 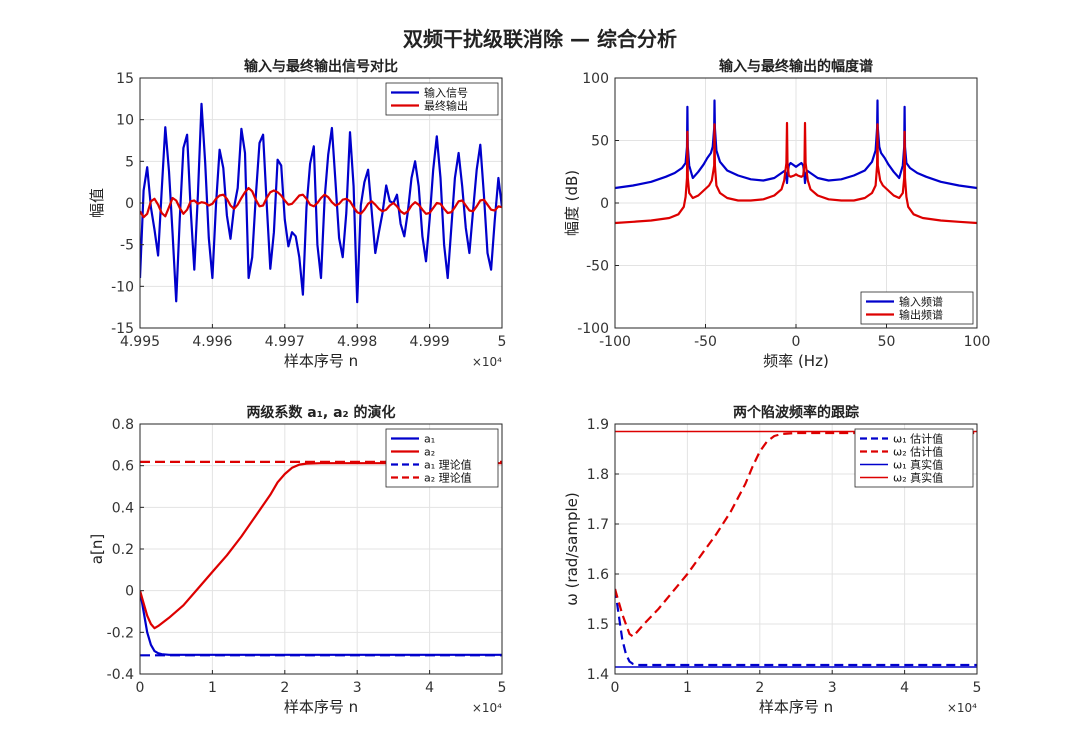 What do you see at coordinates (796, 66) in the screenshot?
I see `chart-title: 输入与最终输出的幅度谱` at bounding box center [796, 66].